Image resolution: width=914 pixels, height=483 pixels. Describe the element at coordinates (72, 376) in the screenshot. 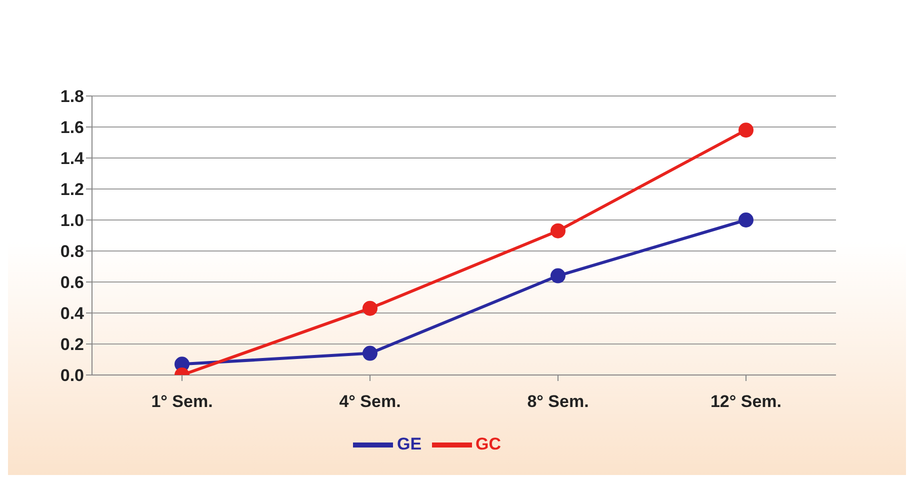

I see `y-tick-label: 0.0` at that location.